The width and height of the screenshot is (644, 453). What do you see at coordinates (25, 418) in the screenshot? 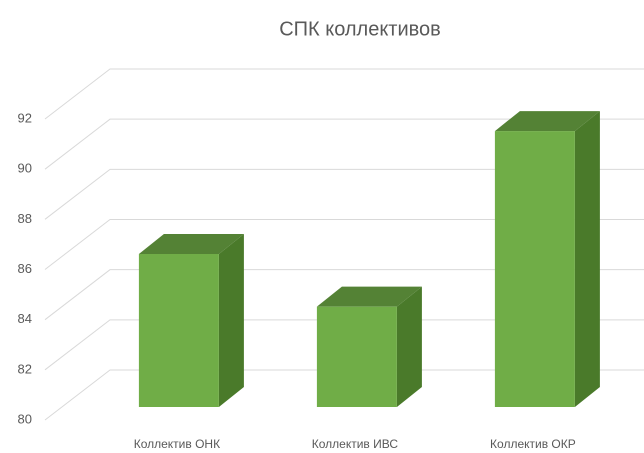
I see `y-tick-label: 80` at bounding box center [25, 418].